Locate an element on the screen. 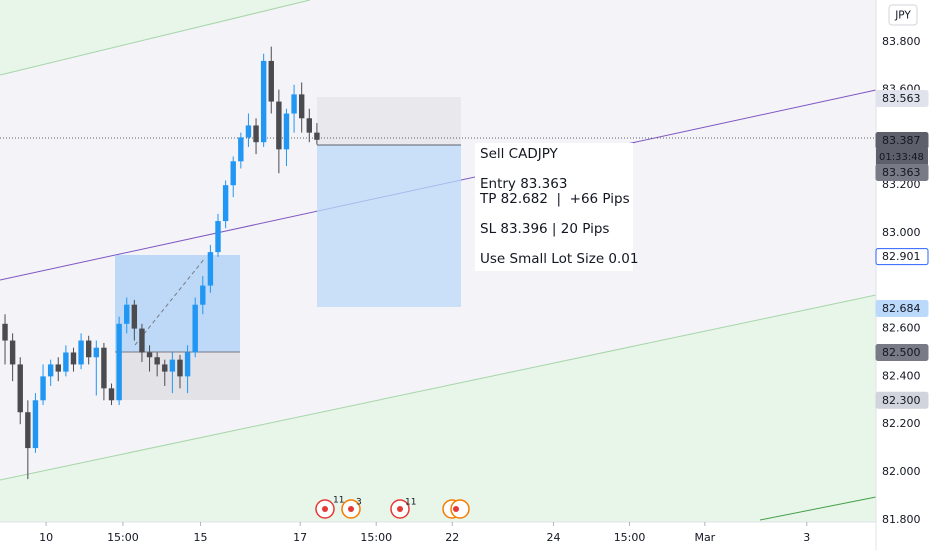 This screenshot has height=550, width=932. note-line: Sell CADJPY is located at coordinates (519, 154).